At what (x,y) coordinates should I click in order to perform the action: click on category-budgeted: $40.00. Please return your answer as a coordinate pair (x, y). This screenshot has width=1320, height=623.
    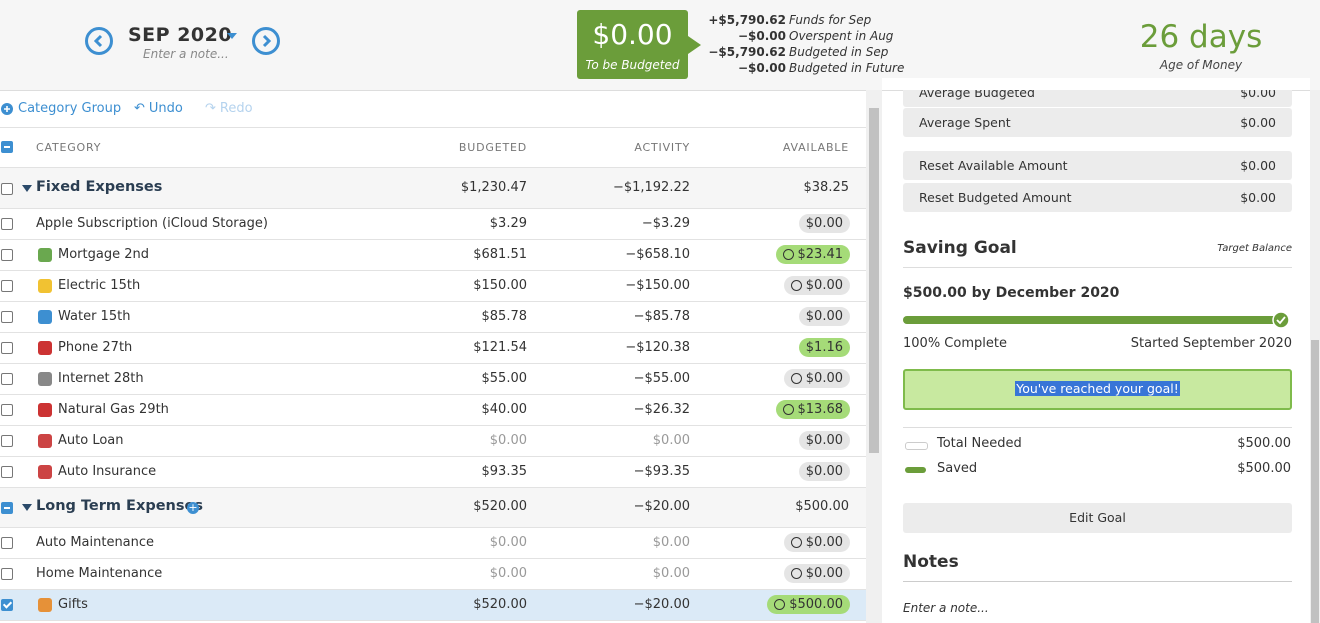
    Looking at the image, I should click on (504, 409).